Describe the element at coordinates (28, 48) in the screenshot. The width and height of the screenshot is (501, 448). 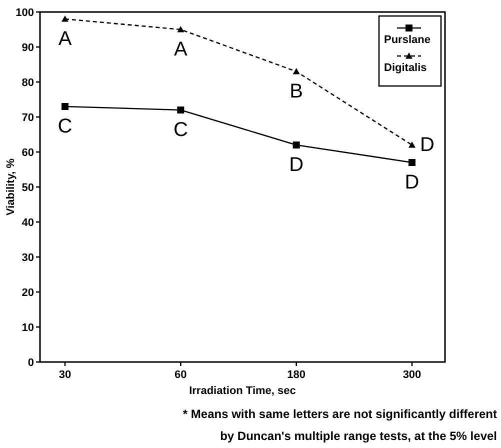
I see `y-tick-label: 90` at that location.